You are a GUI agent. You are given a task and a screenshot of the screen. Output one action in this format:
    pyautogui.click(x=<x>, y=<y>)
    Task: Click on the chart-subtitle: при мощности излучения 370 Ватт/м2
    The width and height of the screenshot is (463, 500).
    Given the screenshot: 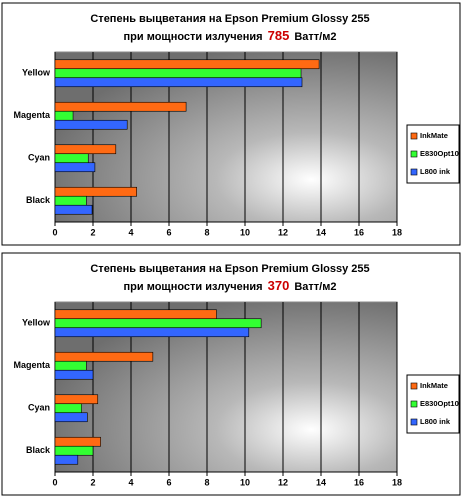 What is the action you would take?
    pyautogui.click(x=230, y=285)
    